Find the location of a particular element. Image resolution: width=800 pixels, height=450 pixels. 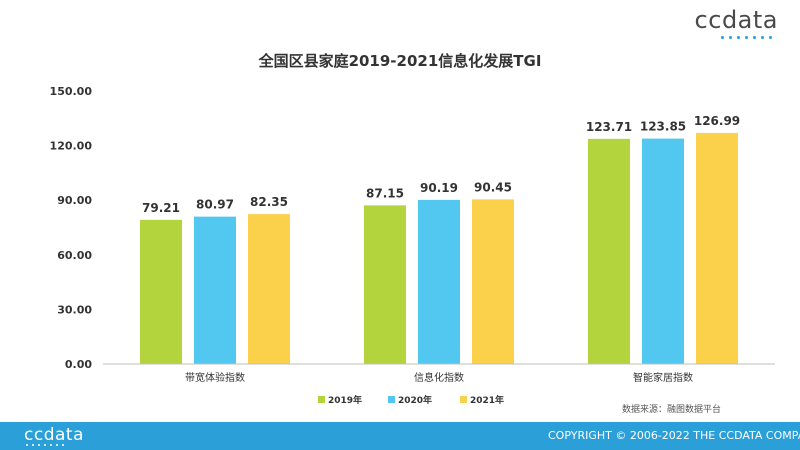

data-label: 123.71 is located at coordinates (609, 127).